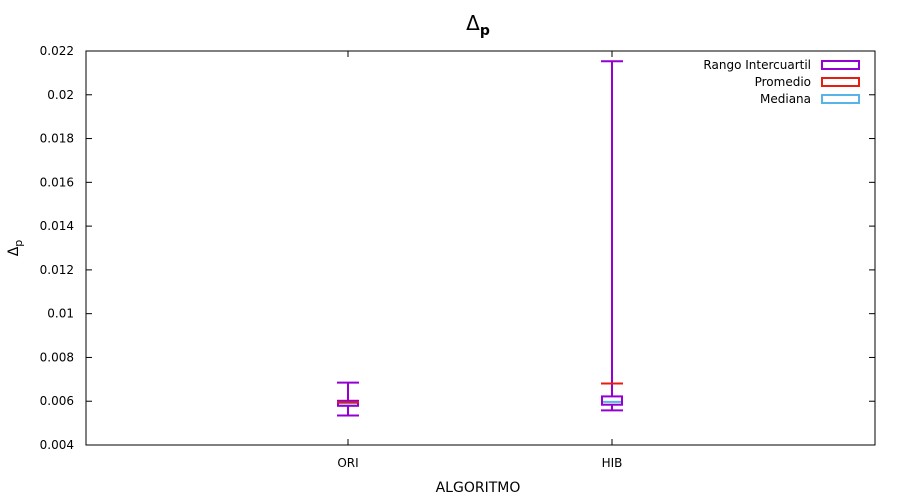  I want to click on y-tick-label: 0.022, so click(57, 51).